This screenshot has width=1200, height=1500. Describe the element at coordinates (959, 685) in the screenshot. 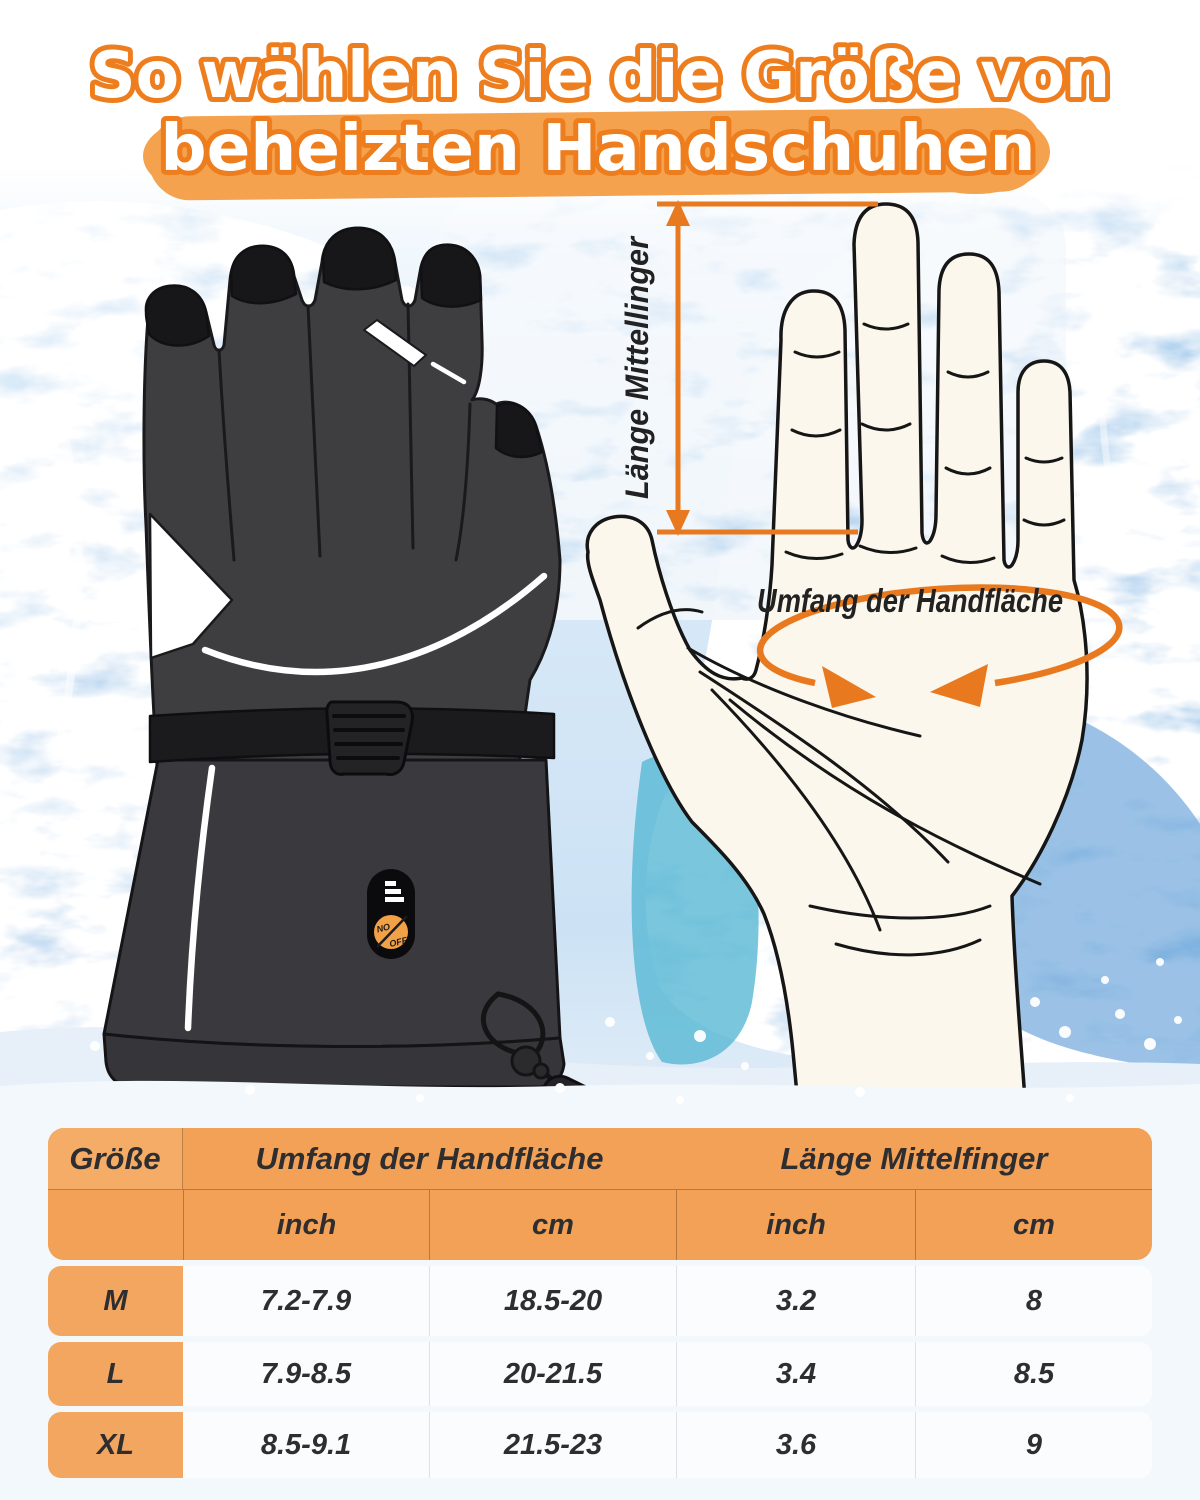

I see `ellipse-arrowhead-right` at that location.